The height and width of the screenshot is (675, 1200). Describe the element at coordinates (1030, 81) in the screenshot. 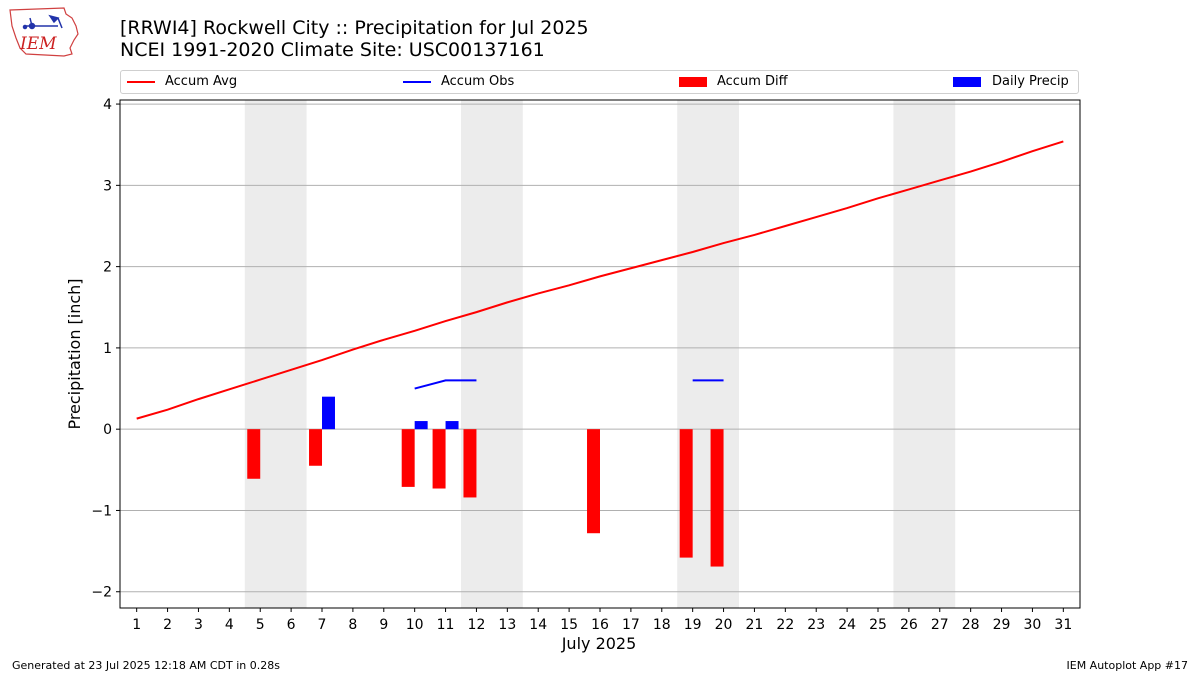

I see `legend-label-daily-precip: Daily Precip` at that location.